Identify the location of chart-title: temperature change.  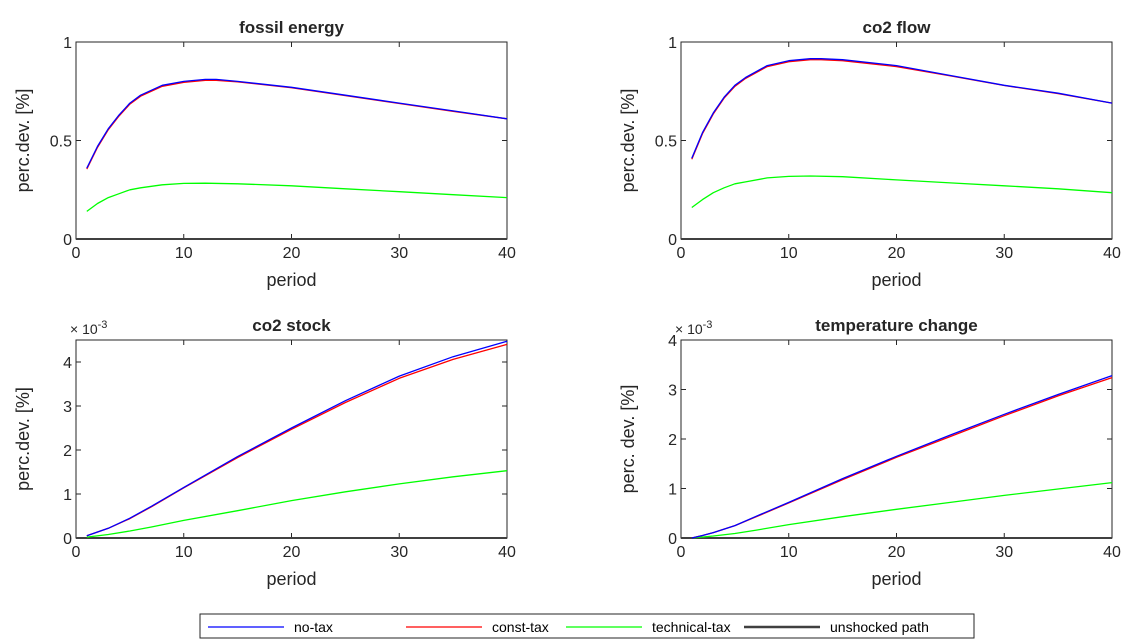
(896, 325).